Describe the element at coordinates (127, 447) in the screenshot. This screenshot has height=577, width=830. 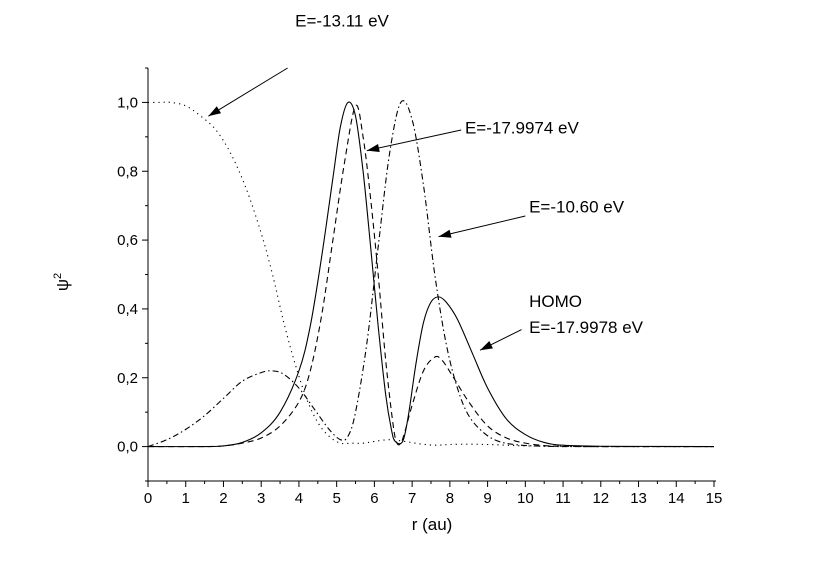
I see `y-tick-label: 0,0` at that location.